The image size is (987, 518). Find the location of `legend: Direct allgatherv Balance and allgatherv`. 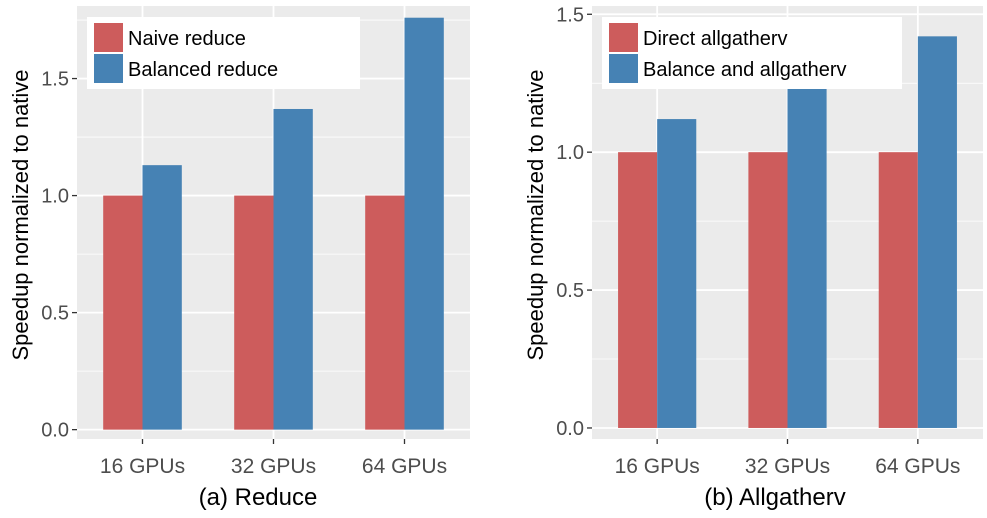

legend: Direct allgatherv Balance and allgatherv is located at coordinates (752, 53).